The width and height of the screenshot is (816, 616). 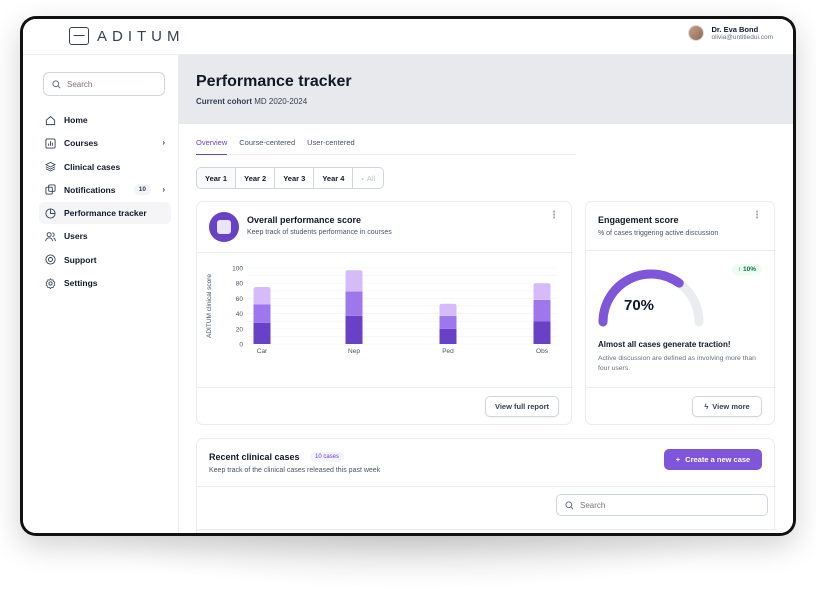 I want to click on sidebar-search, so click(x=104, y=84).